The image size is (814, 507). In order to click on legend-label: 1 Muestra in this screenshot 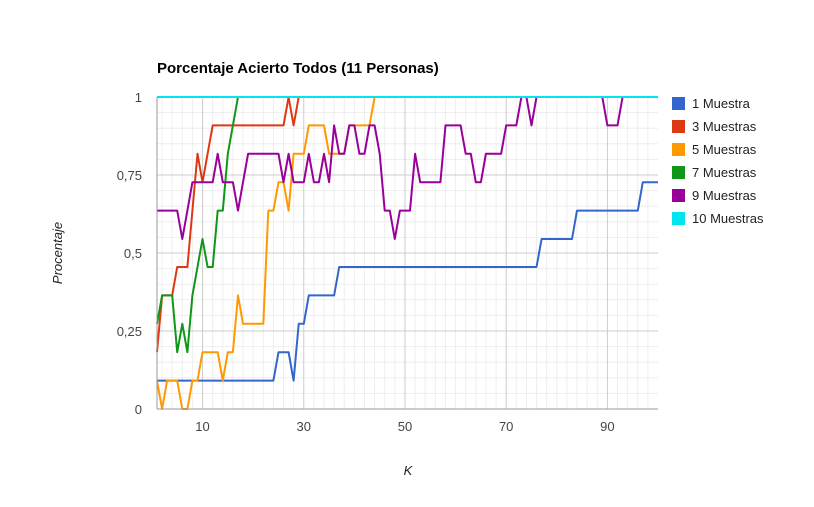, I will do `click(721, 103)`.